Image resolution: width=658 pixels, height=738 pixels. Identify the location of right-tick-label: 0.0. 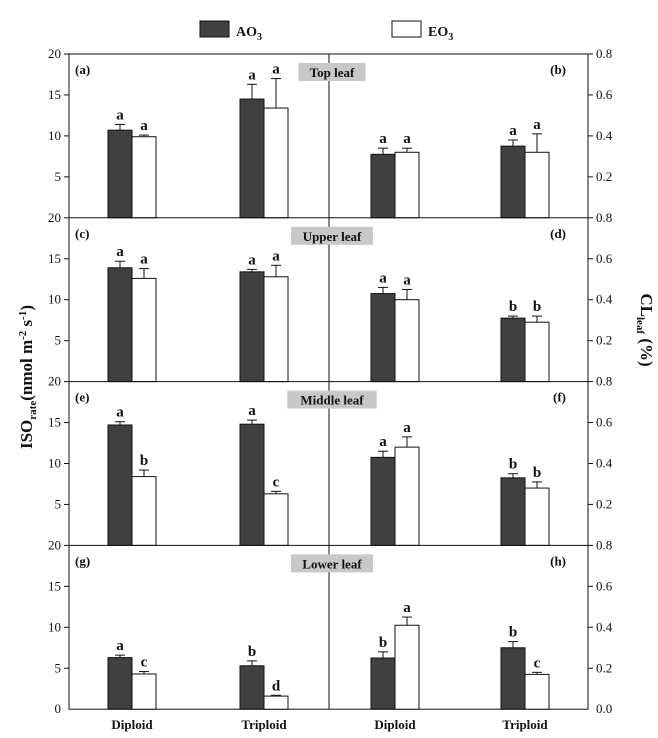
(604, 708).